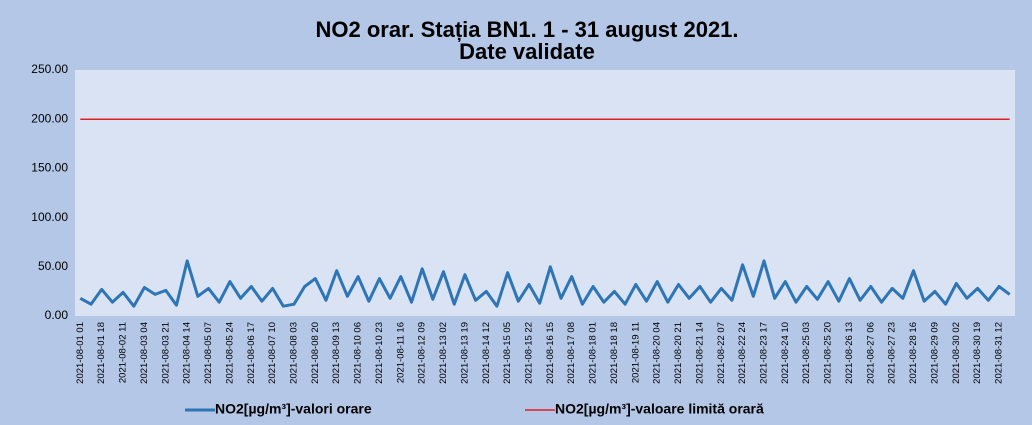 The height and width of the screenshot is (425, 1032). Describe the element at coordinates (123, 352) in the screenshot. I see `x-tick-label: 2021-08-02 11` at that location.